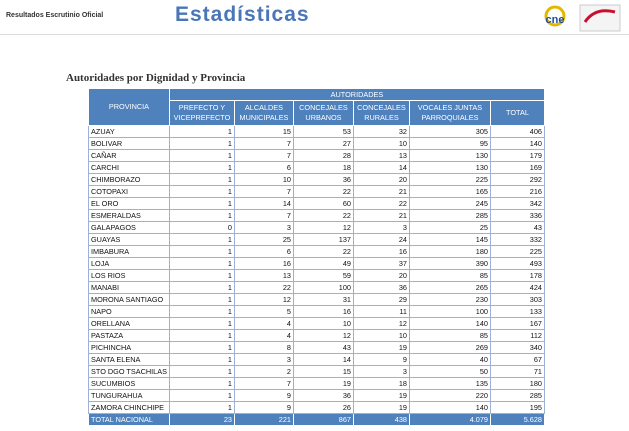  Describe the element at coordinates (381, 371) in the screenshot. I see `cell: 3` at that location.